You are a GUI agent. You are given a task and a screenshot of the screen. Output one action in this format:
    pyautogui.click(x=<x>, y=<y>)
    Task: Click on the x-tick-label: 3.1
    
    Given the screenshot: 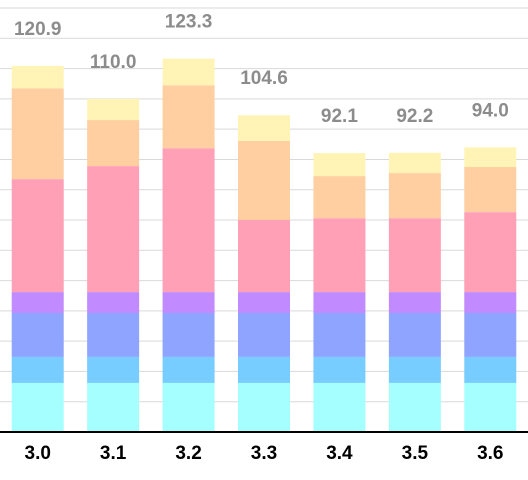 What is the action you would take?
    pyautogui.click(x=113, y=453)
    